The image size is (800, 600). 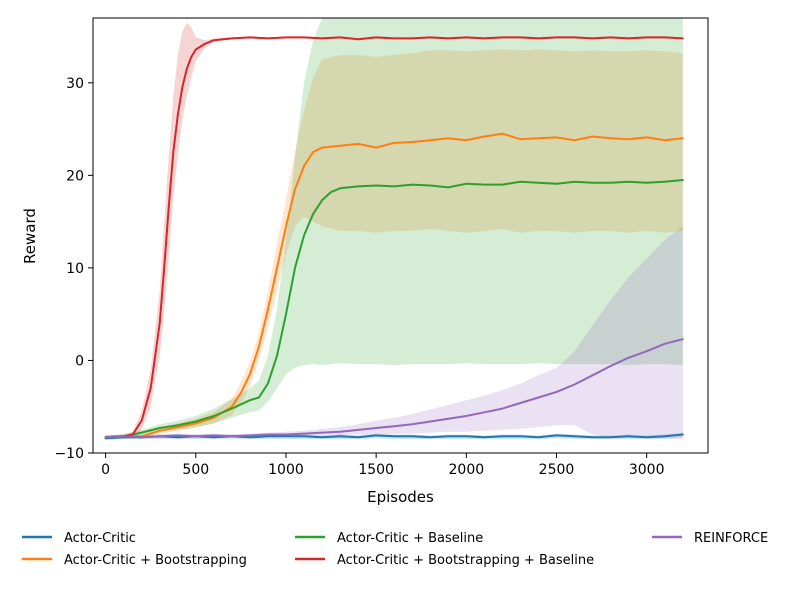 What do you see at coordinates (376, 470) in the screenshot?
I see `x-tick-label: 1500` at bounding box center [376, 470].